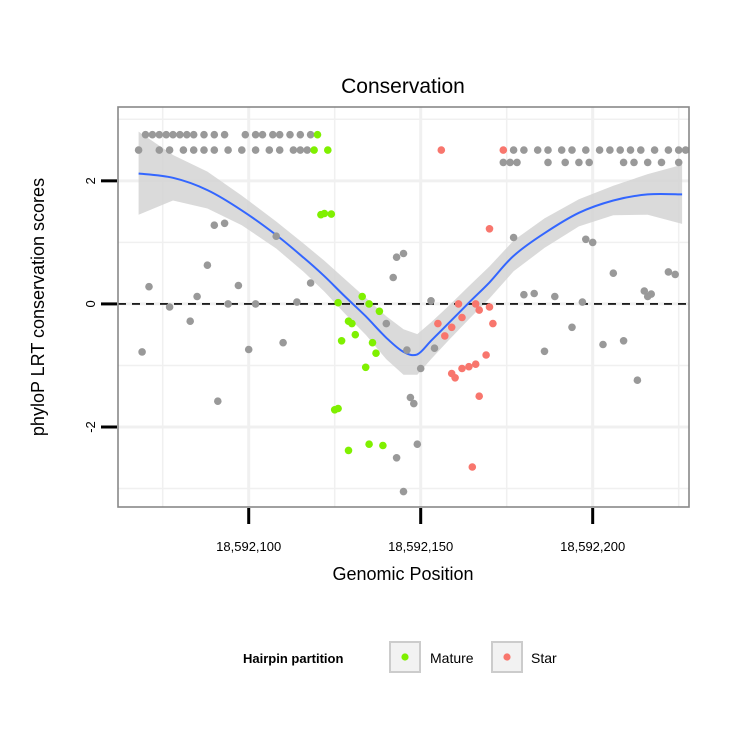  What do you see at coordinates (452, 658) in the screenshot?
I see `legend-label-mature: Mature` at bounding box center [452, 658].